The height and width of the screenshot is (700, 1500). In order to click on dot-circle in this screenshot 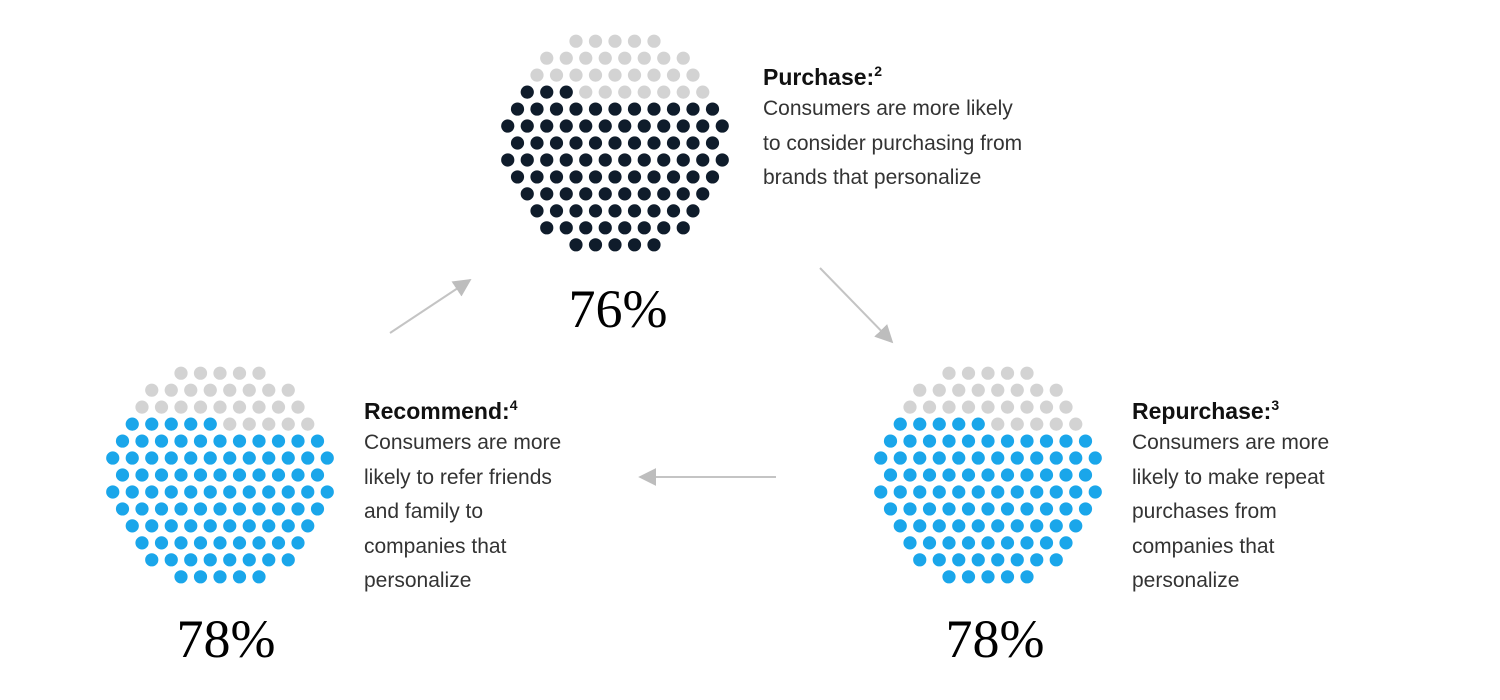, I will do `click(615, 143)`.